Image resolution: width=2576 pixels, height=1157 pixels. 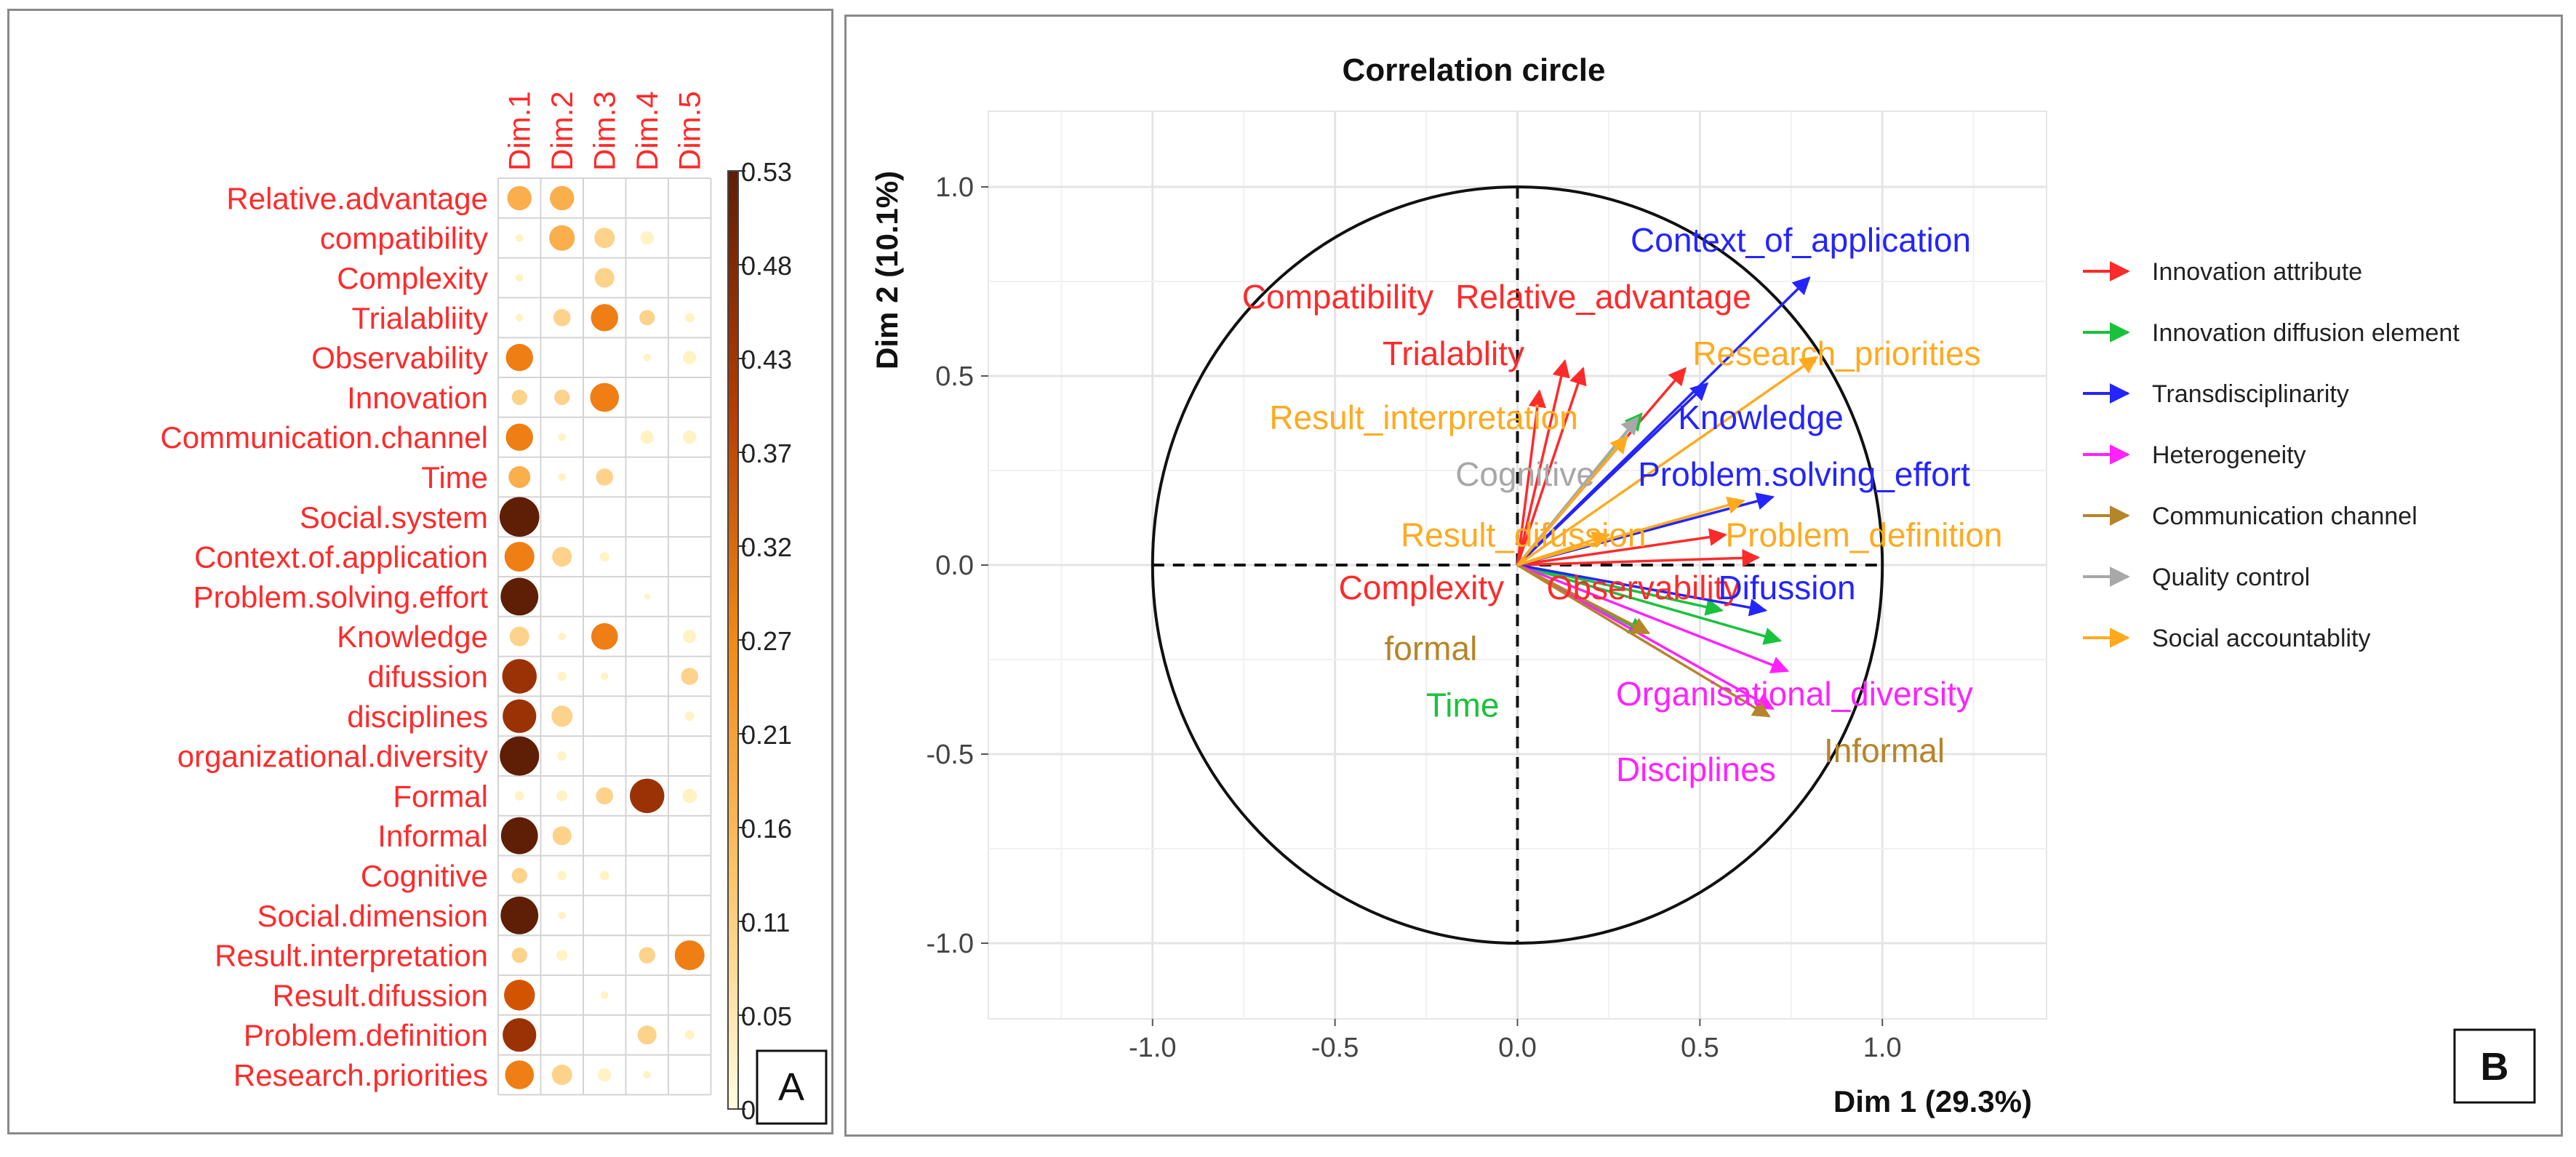 I want to click on panel-badge, so click(x=792, y=1087).